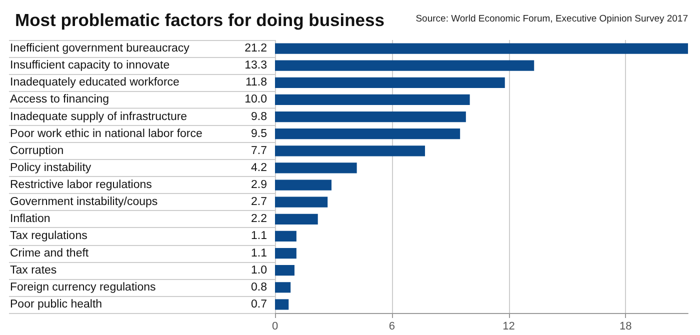 The image size is (700, 335). Describe the element at coordinates (51, 168) in the screenshot. I see `y-tick-label: Policy instability` at that location.